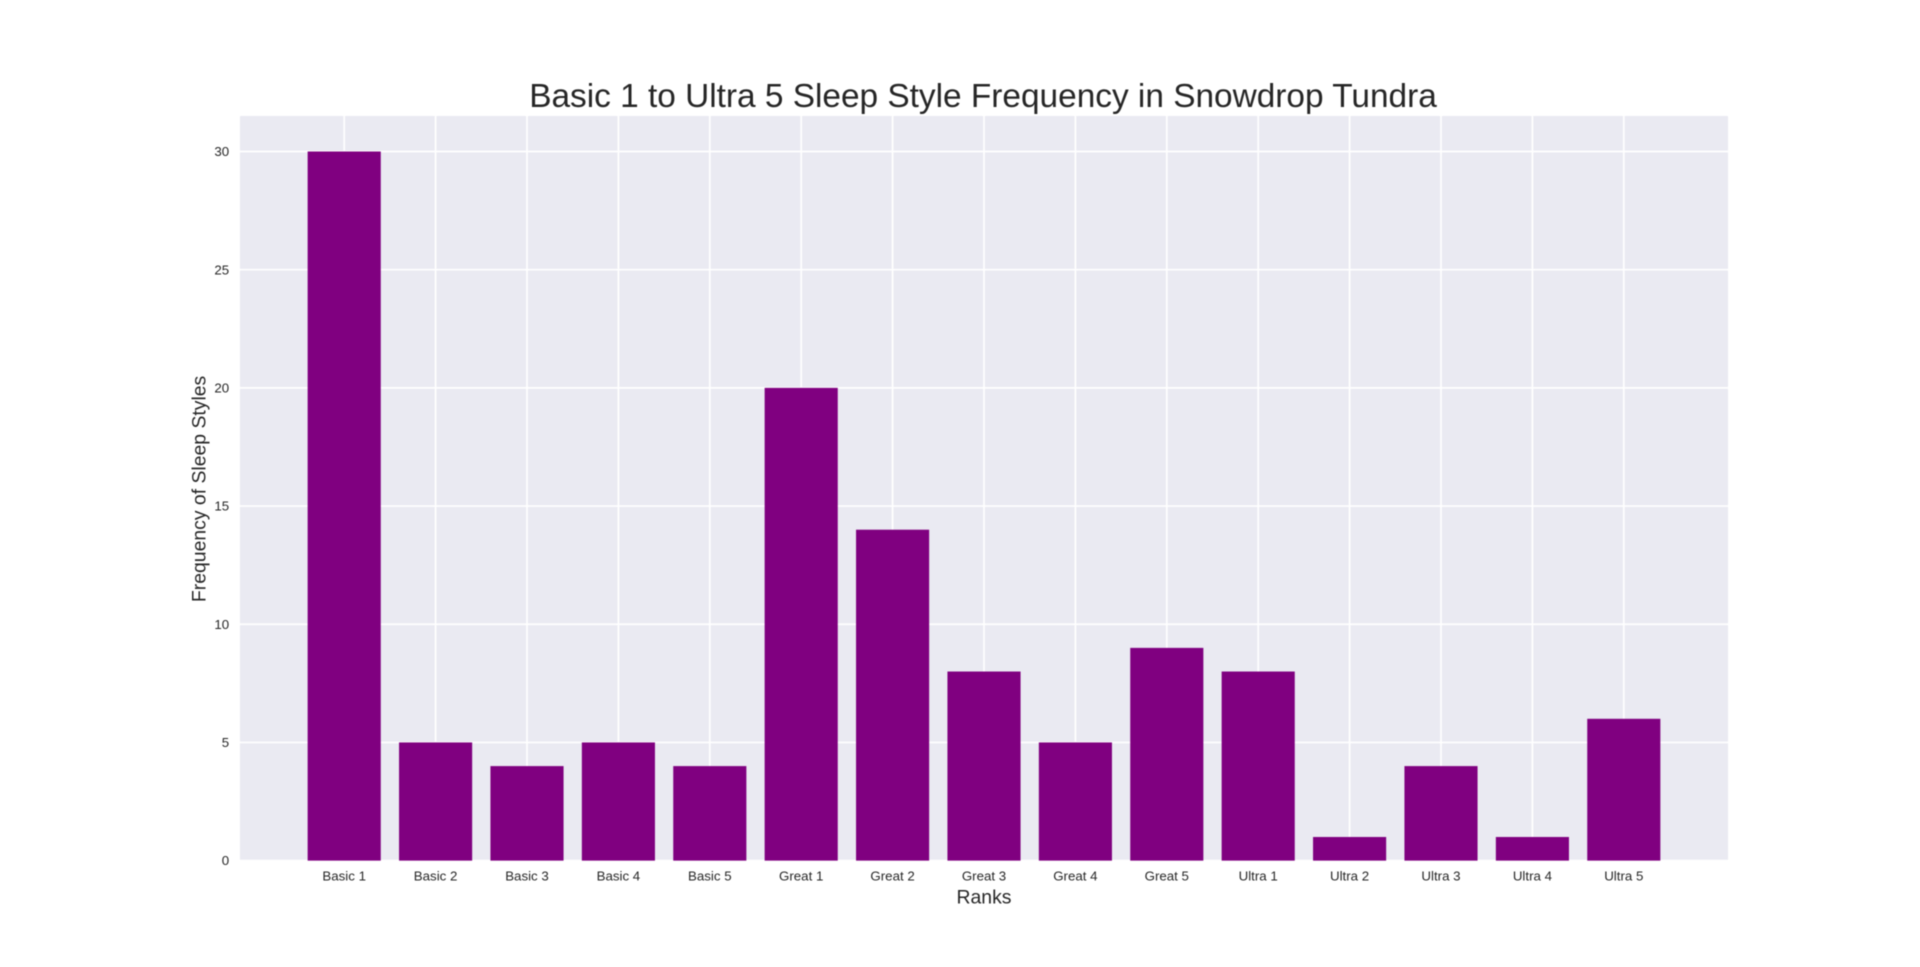 Image resolution: width=1920 pixels, height=967 pixels. I want to click on svg-text: Ultra 1, so click(1258, 875).